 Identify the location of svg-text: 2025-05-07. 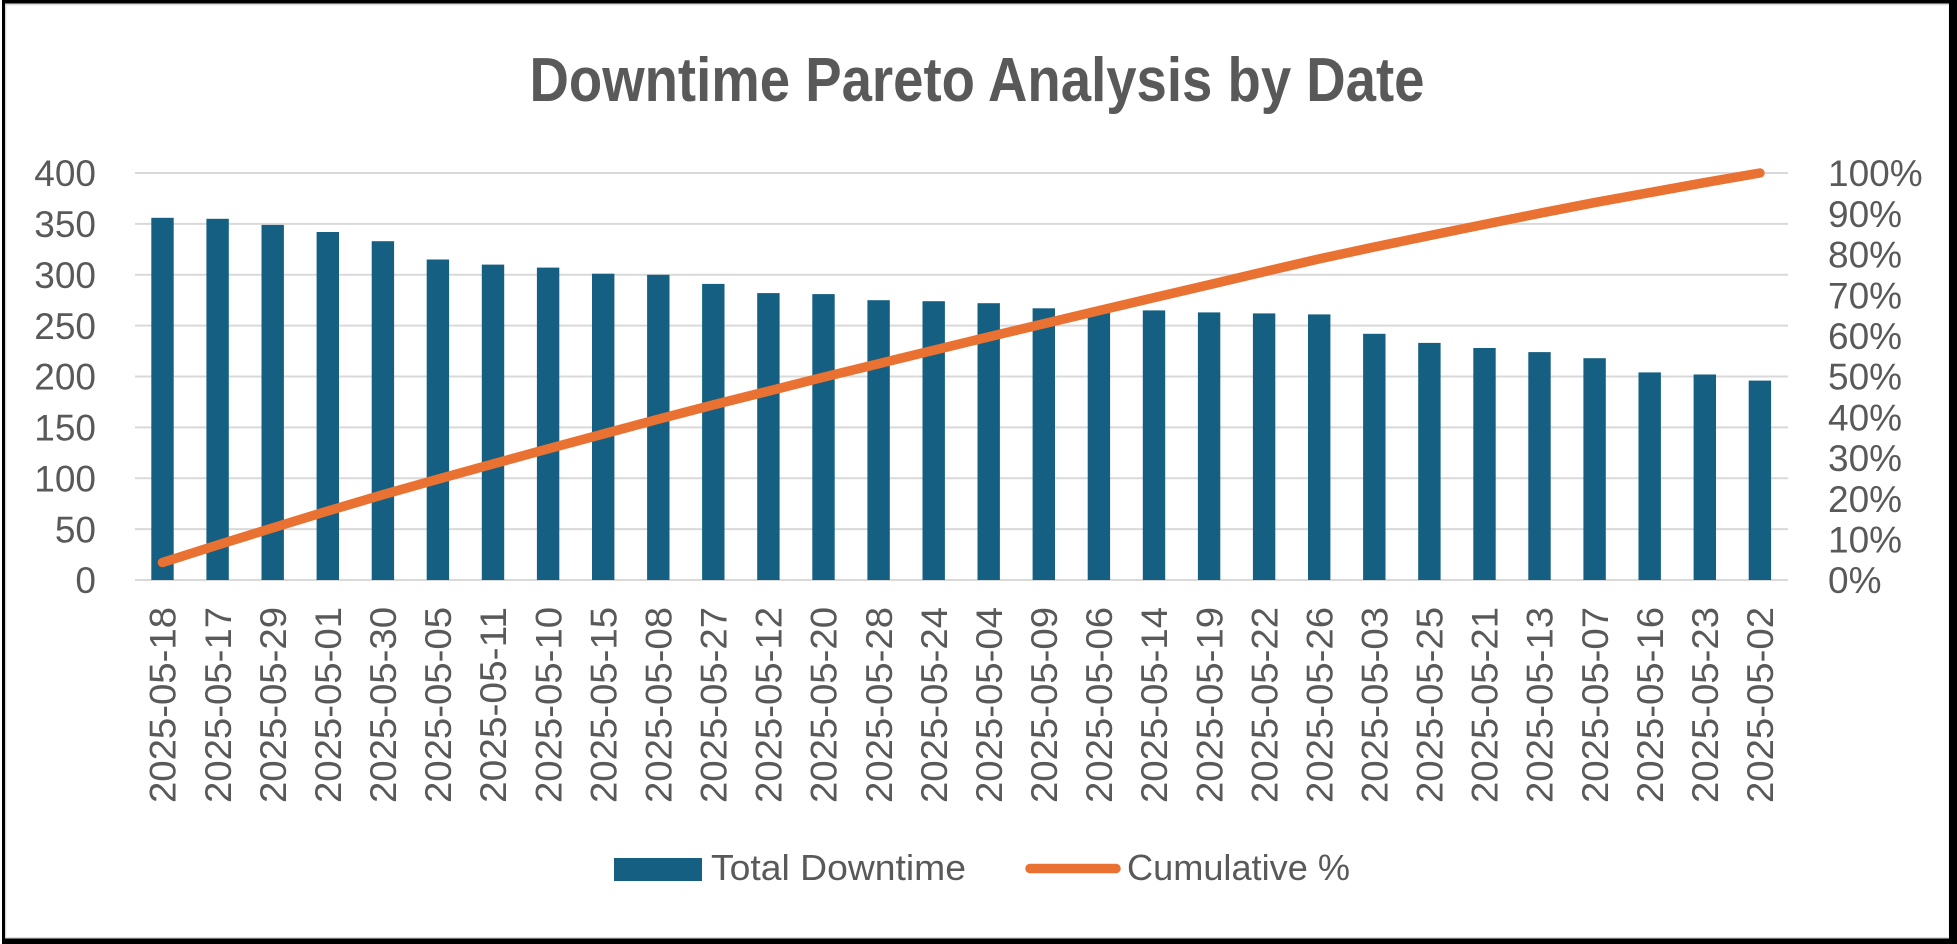
(1595, 705).